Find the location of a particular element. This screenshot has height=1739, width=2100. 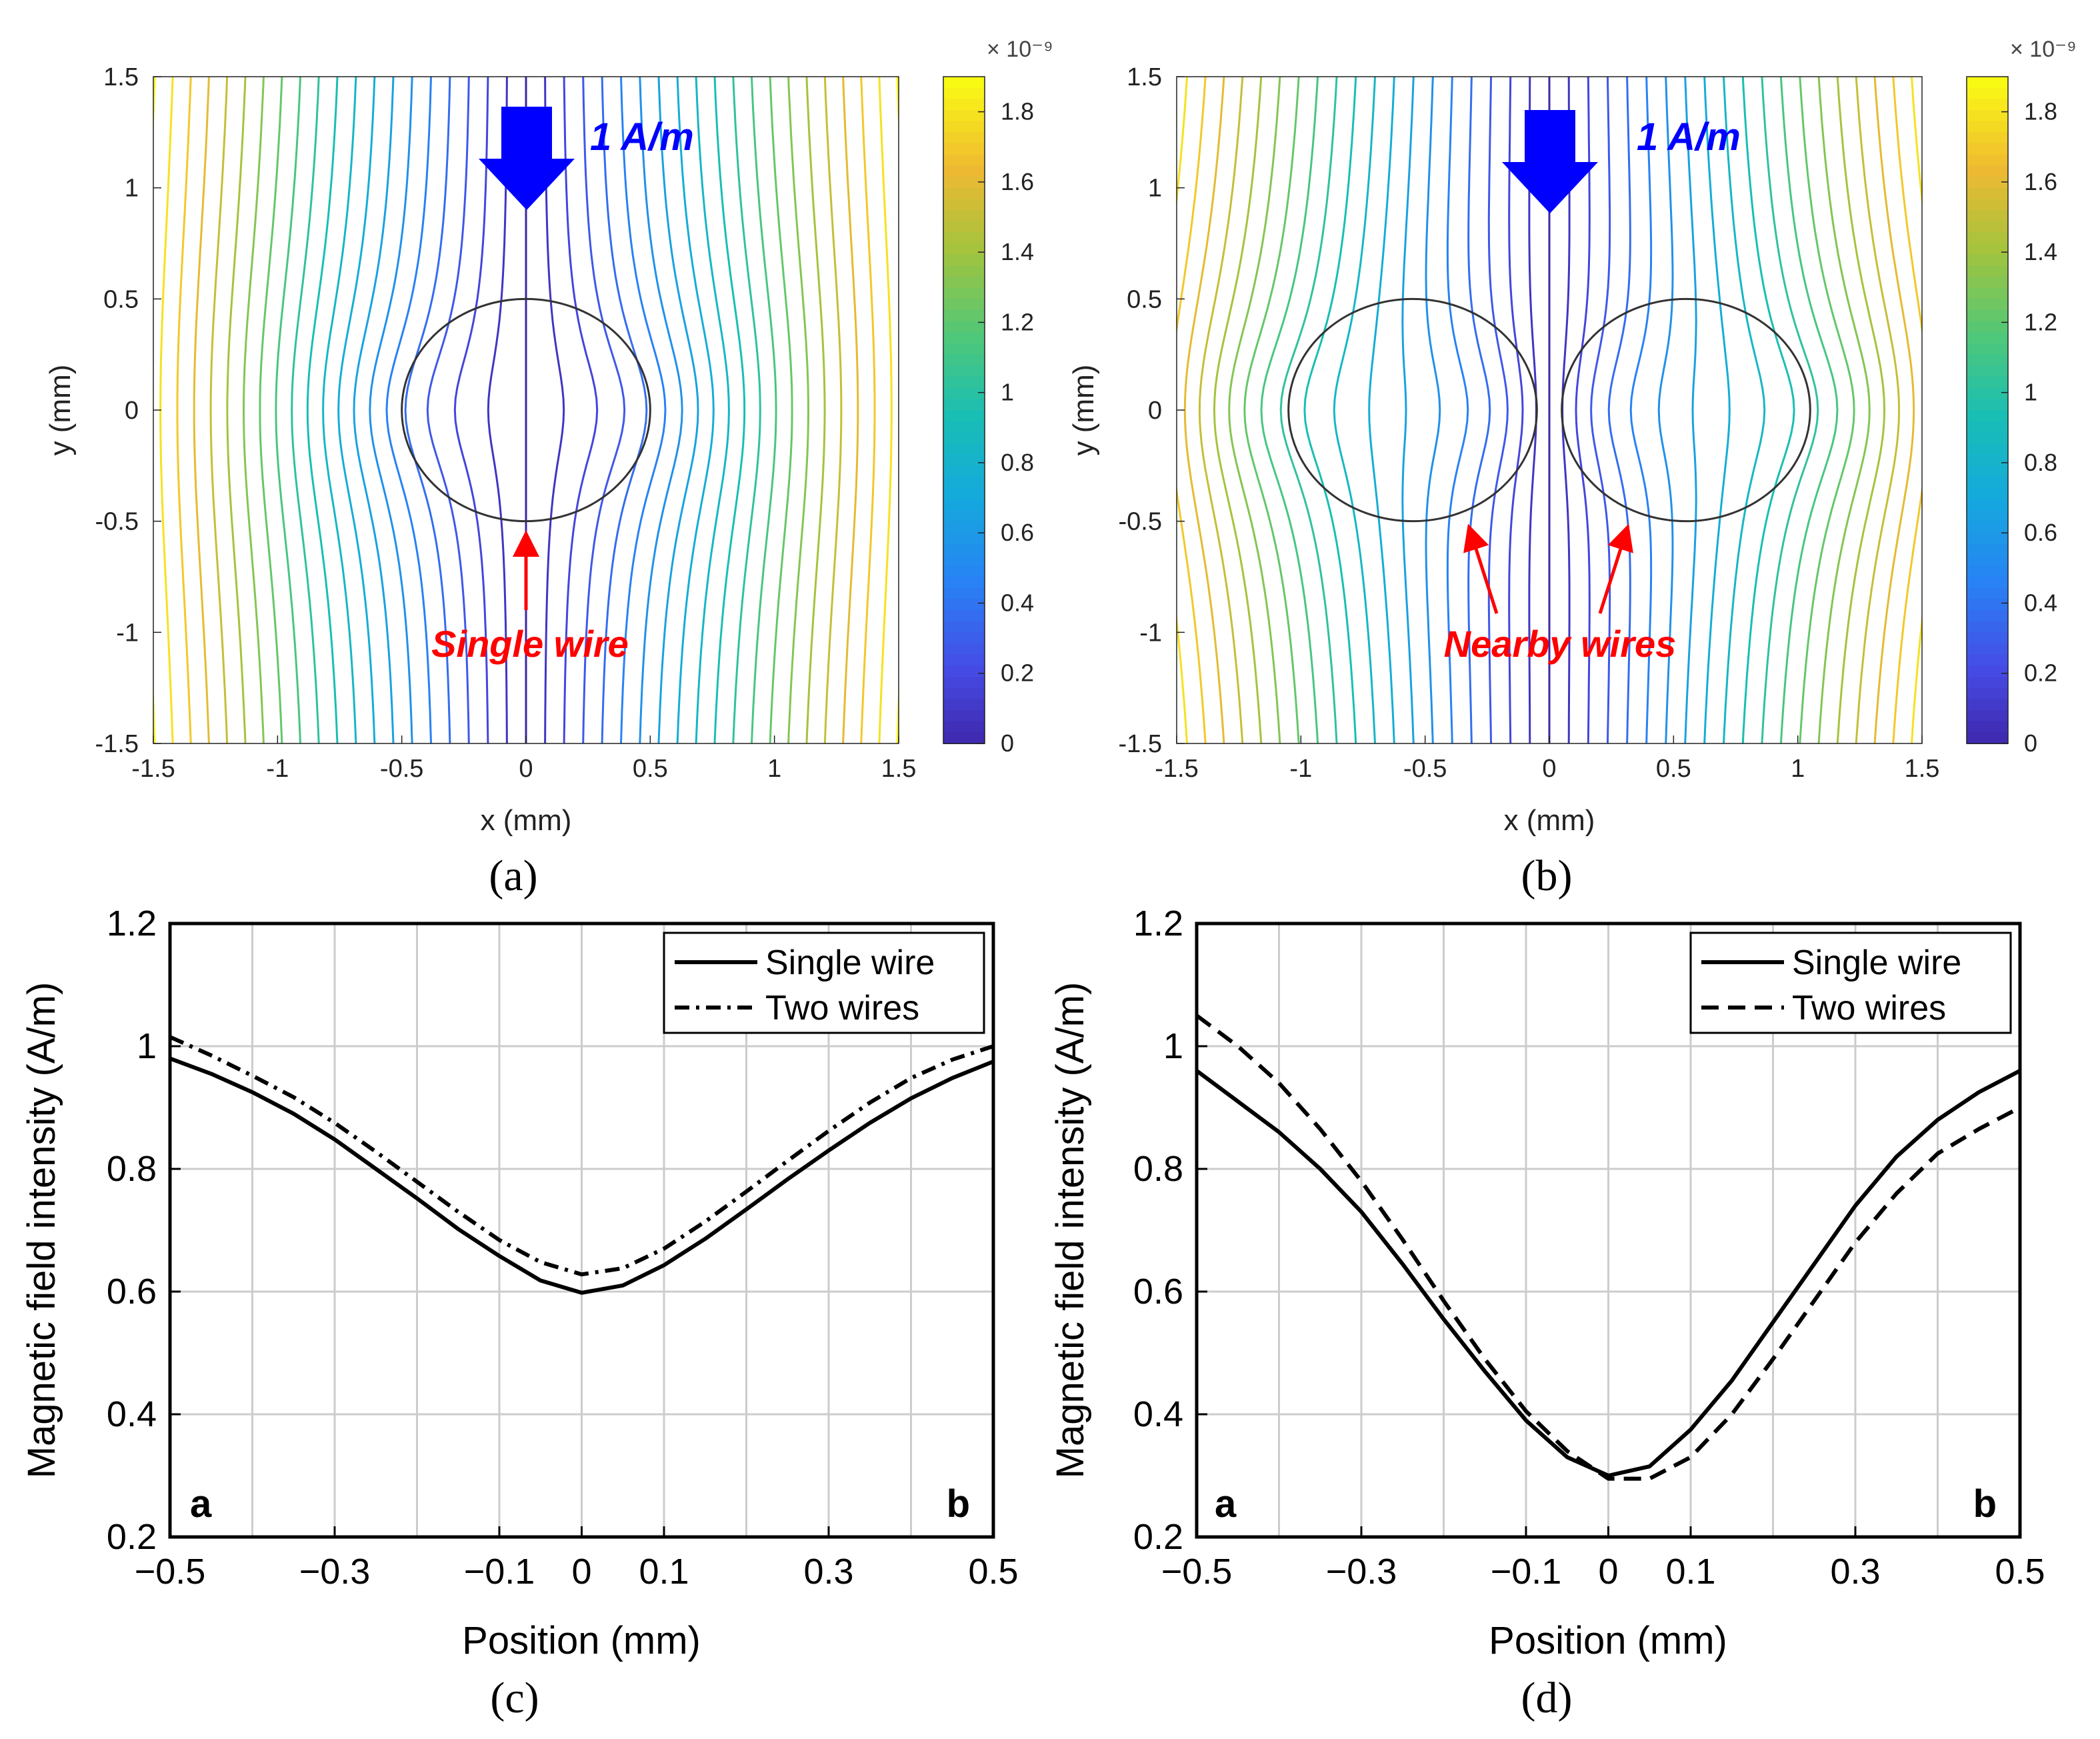

y-tick-label: -0.5 is located at coordinates (117, 522).